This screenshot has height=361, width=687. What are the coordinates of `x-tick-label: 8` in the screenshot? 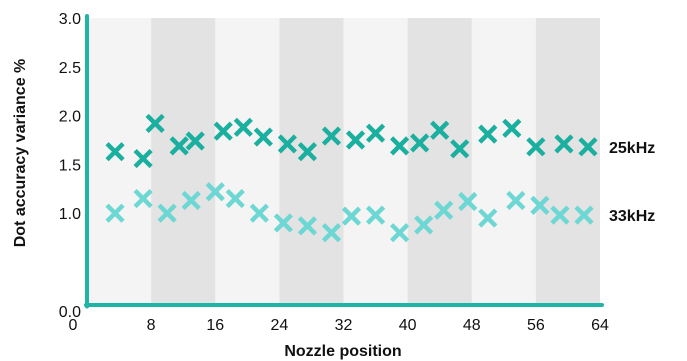 It's located at (151, 325).